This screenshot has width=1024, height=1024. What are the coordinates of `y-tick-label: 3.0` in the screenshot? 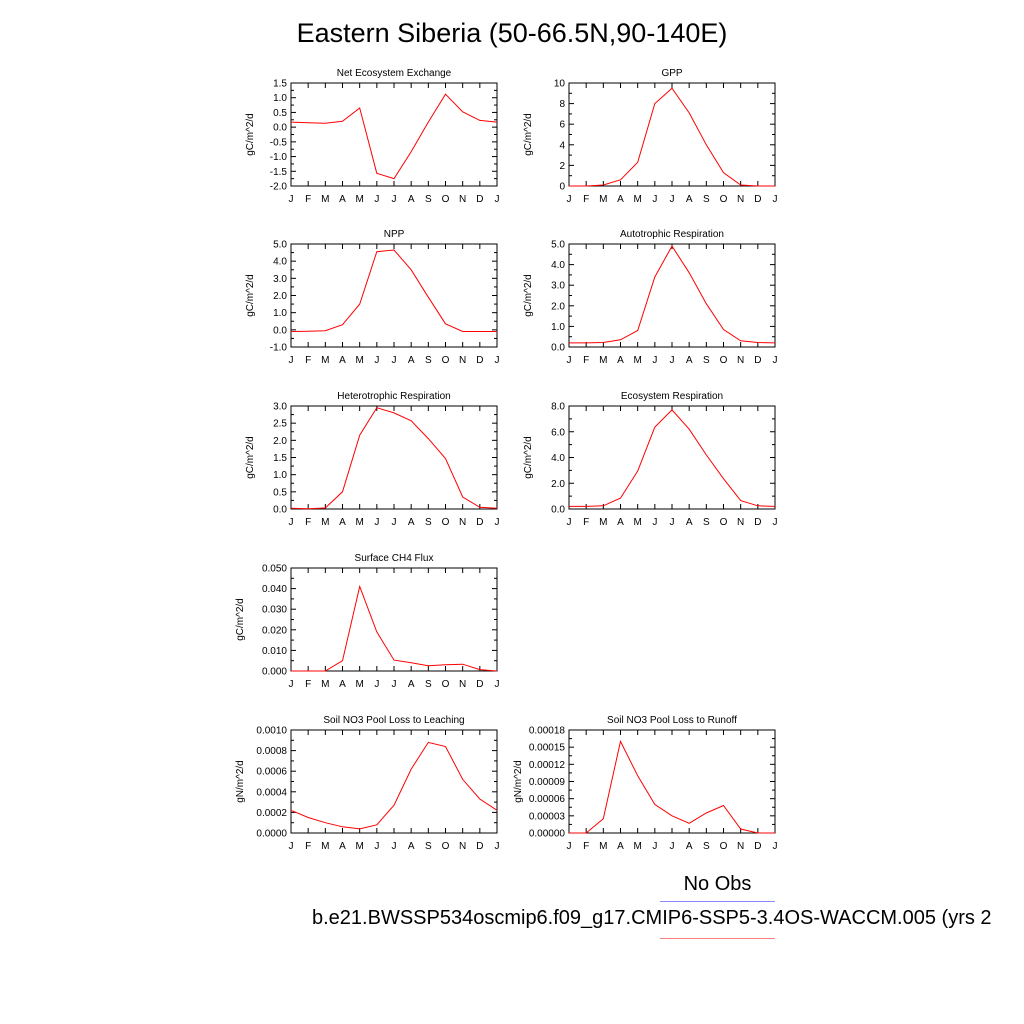 It's located at (280, 407).